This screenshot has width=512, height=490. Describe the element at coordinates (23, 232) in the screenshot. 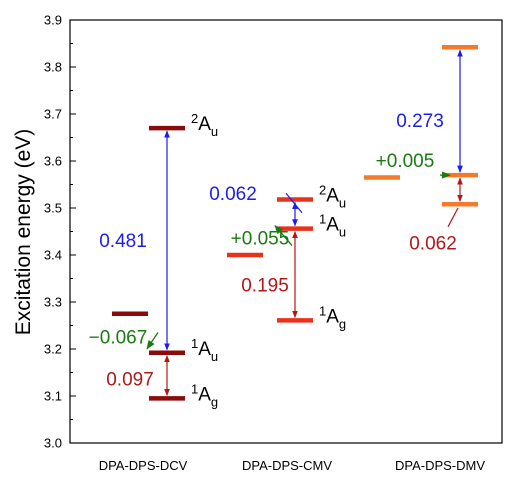

I see `y-axis-label: Excitation energy (eV)` at that location.